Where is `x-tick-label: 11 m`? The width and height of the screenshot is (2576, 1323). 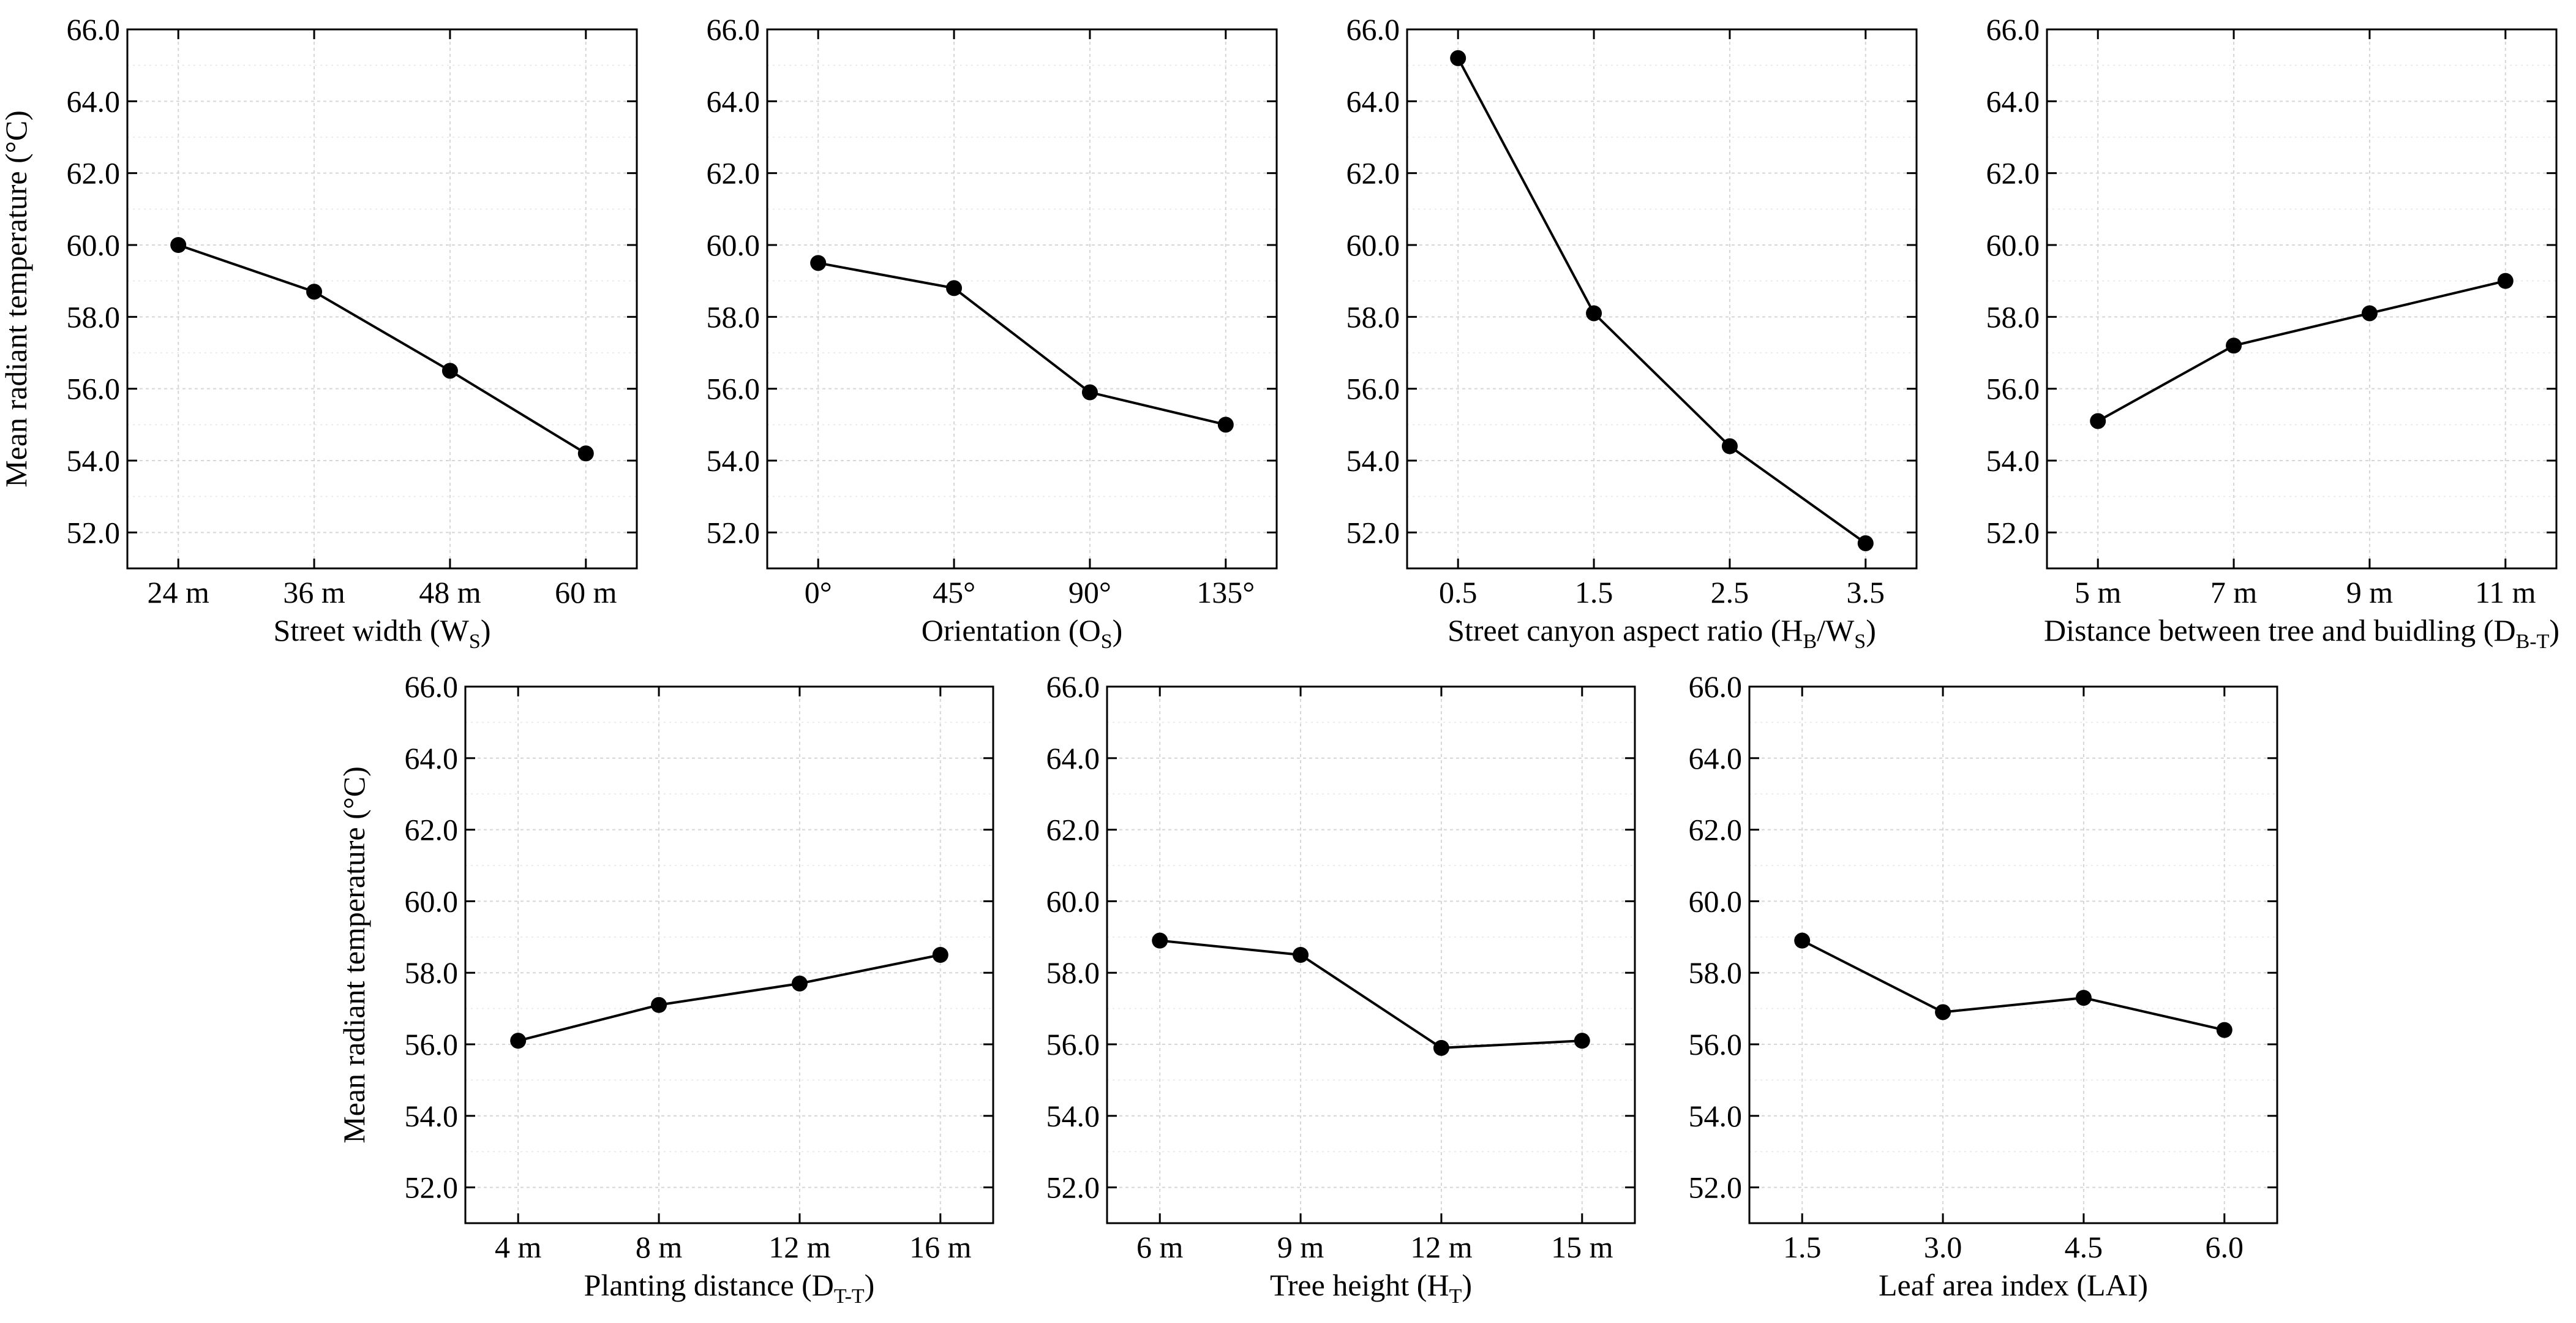 x-tick-label: 11 m is located at coordinates (2505, 592).